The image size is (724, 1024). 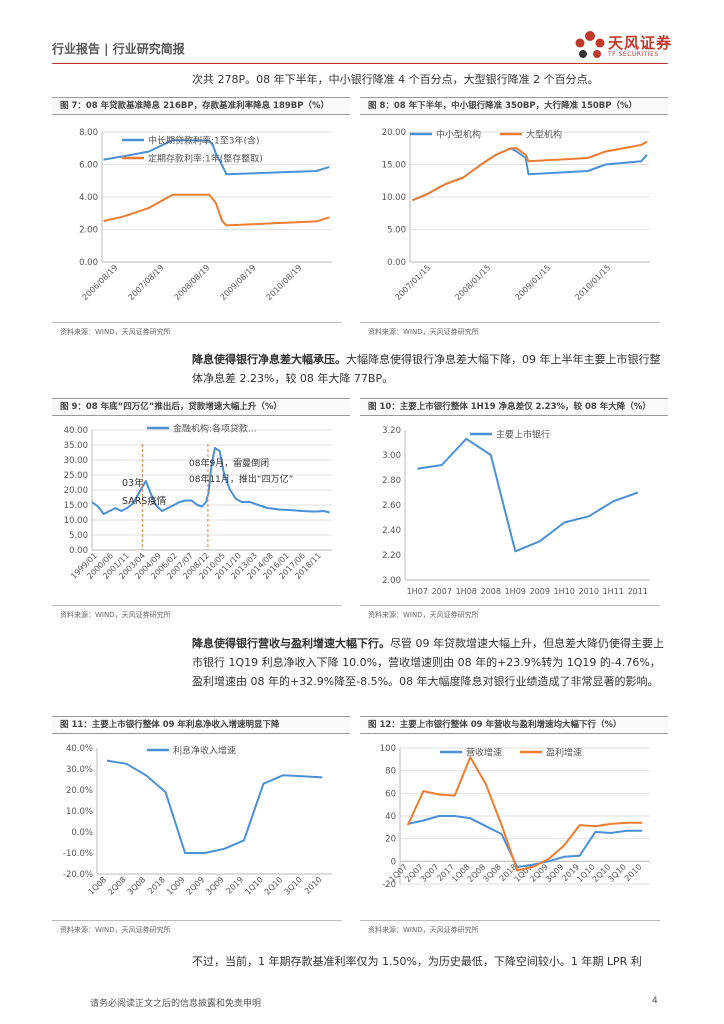 I want to click on figure-9-source: 资料来源：WIND，天风证券研究所, so click(x=115, y=615).